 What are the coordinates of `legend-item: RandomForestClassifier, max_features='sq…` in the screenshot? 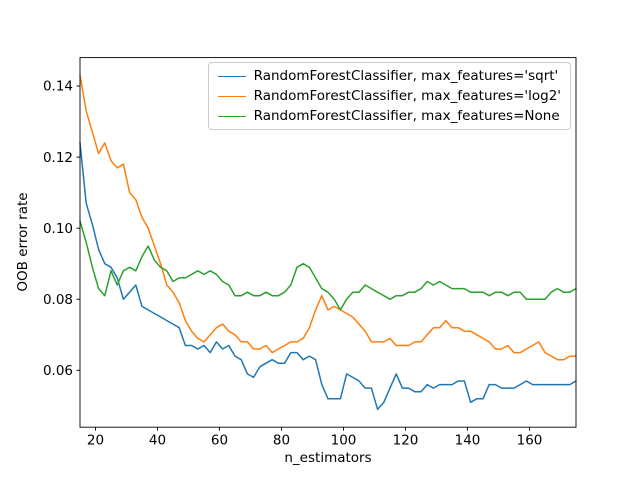 It's located at (389, 76).